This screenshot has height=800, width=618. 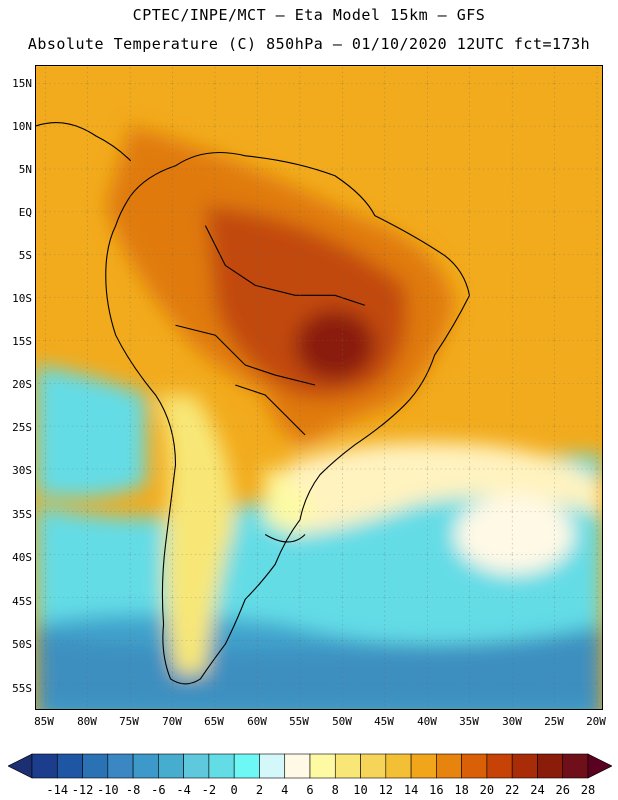 I want to click on colorbar-label: 6, so click(x=310, y=790).